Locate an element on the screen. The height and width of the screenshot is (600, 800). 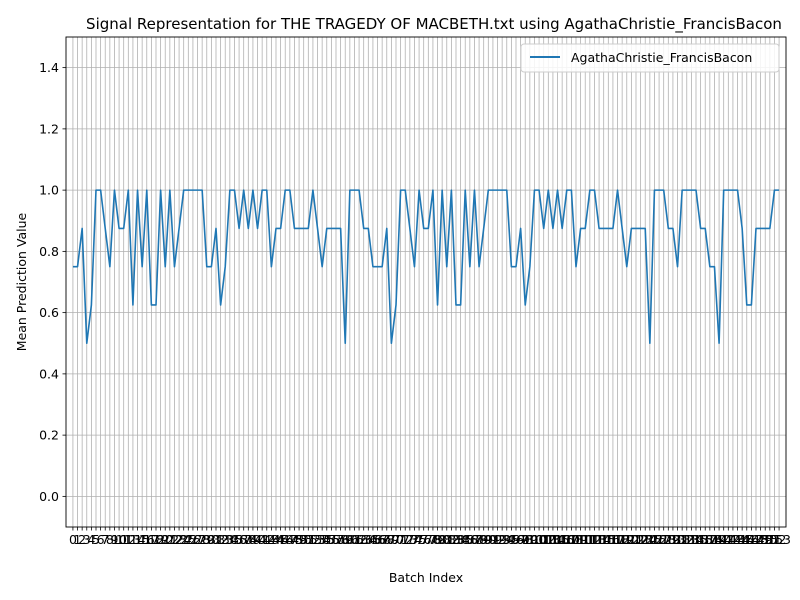
x-tick-label: 88 is located at coordinates (479, 539).